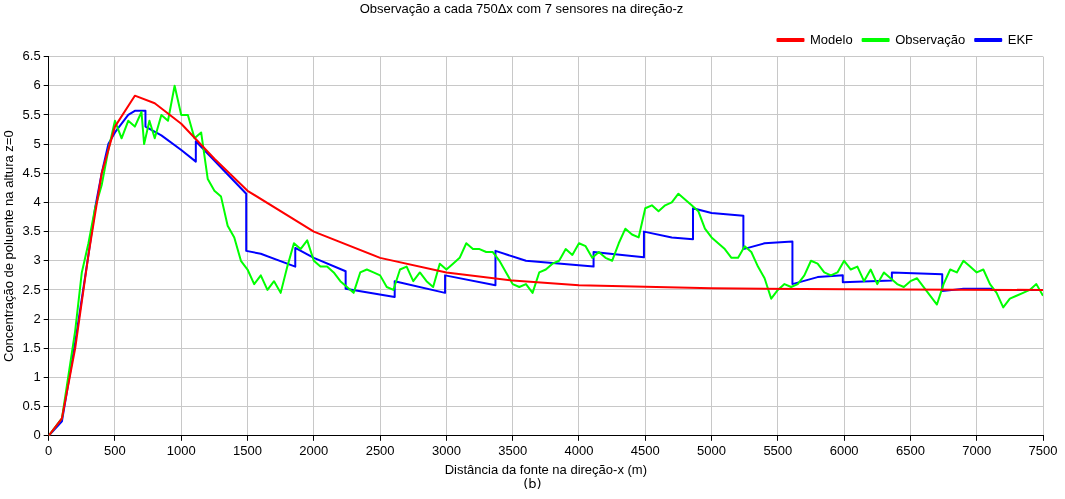  Describe the element at coordinates (930, 39) in the screenshot. I see `legend-label: Observação` at that location.